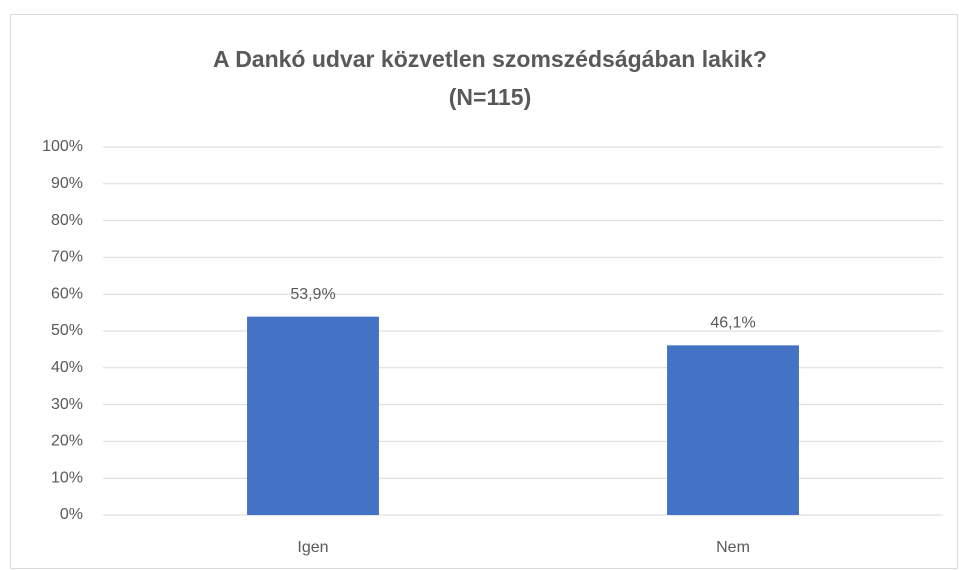 This screenshot has height=570, width=959. I want to click on y-tick-label: 80%, so click(67, 220).